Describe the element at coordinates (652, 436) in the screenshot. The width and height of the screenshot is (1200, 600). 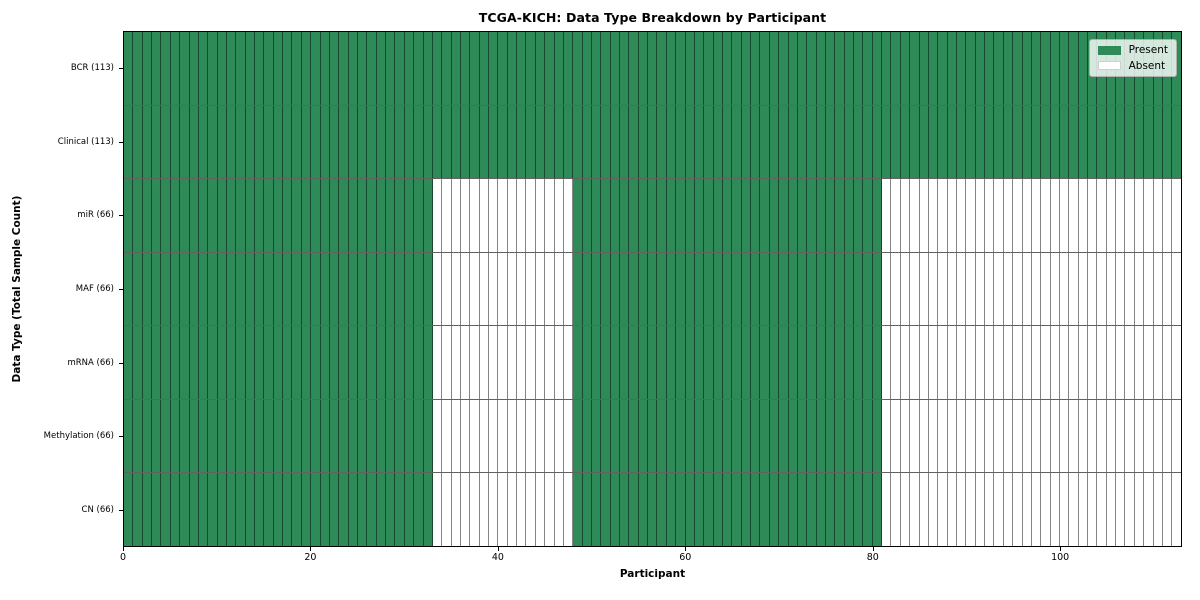
I see `row-Methylation` at that location.